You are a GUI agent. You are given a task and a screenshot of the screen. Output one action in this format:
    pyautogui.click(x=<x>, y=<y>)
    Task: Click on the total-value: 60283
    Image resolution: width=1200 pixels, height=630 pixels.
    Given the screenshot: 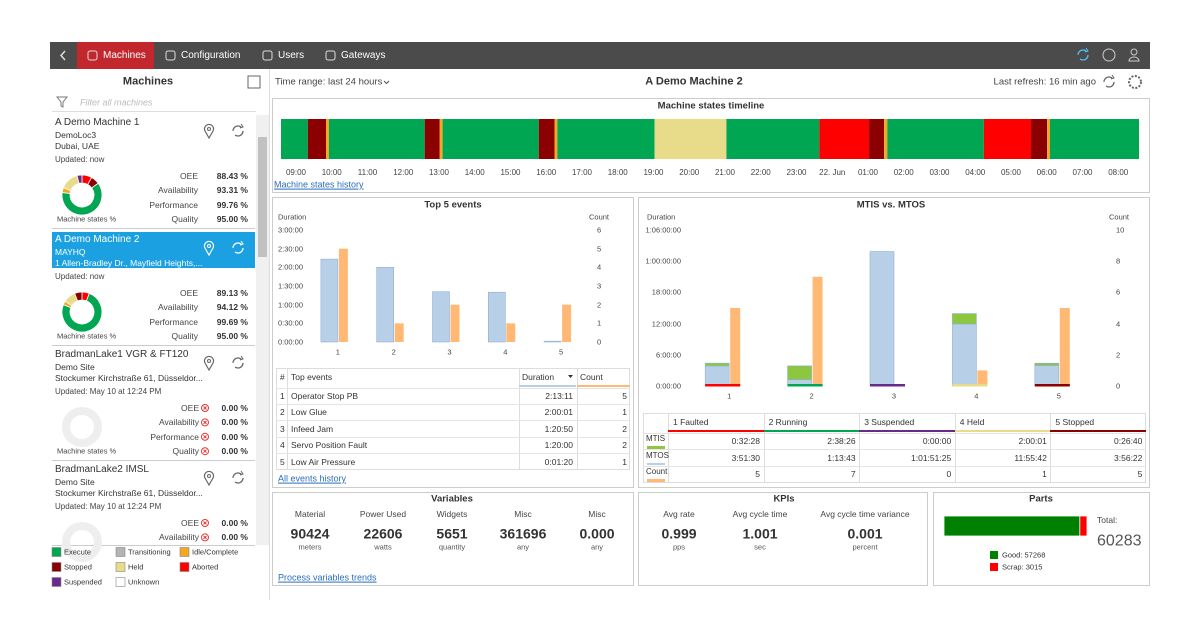 What is the action you would take?
    pyautogui.click(x=1119, y=541)
    